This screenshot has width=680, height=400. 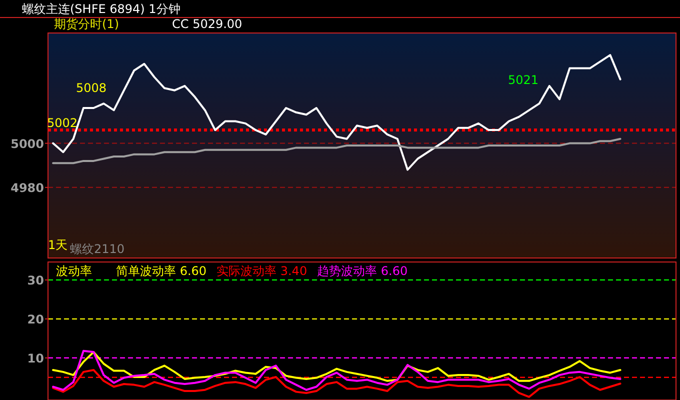 I want to click on annotation: 5008, so click(x=91, y=88).